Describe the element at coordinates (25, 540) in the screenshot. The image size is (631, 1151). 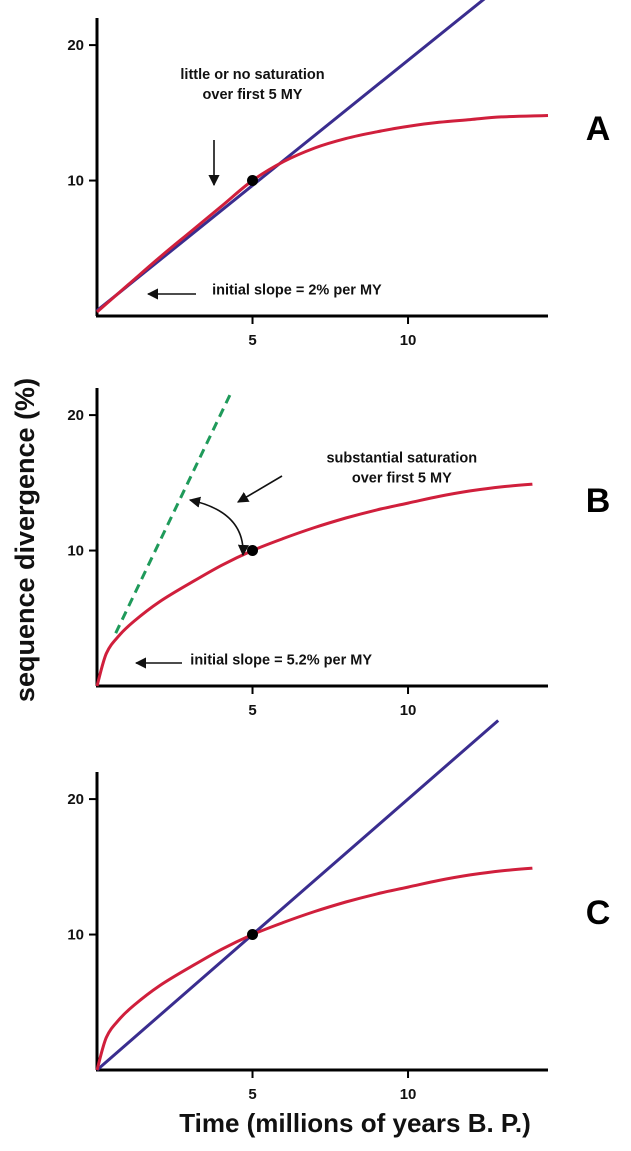
I see `y-axis-title: sequence divergence (%)` at that location.